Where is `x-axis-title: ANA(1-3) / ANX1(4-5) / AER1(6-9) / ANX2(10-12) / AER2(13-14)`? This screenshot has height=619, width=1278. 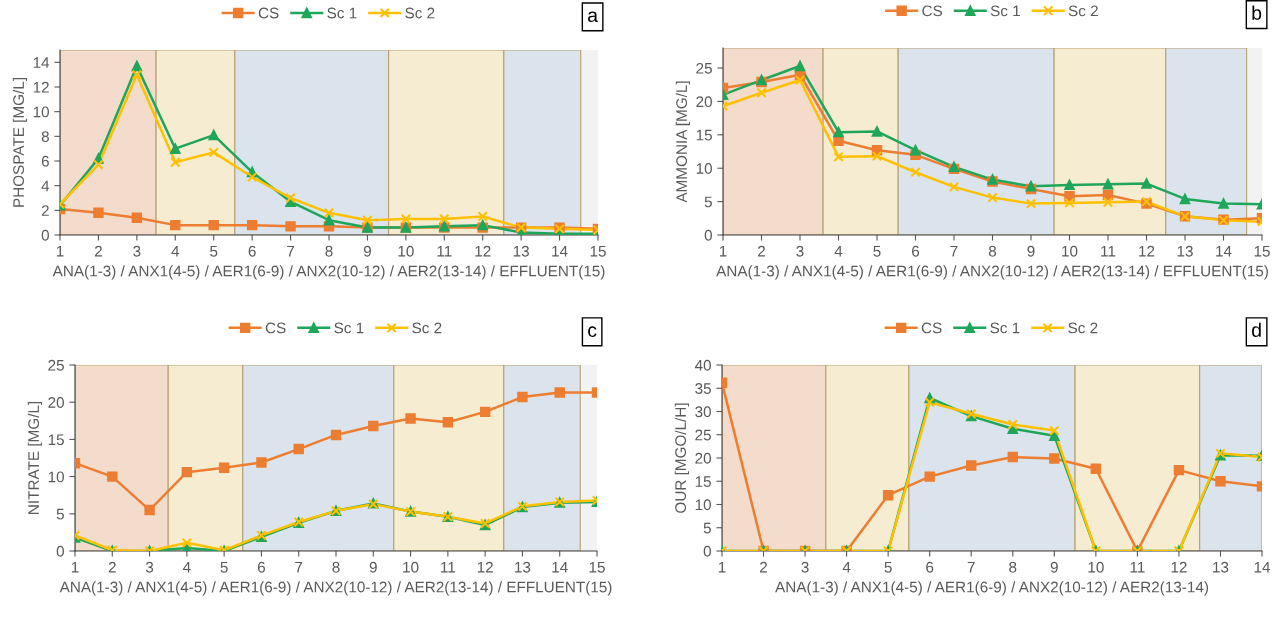 x-axis-title: ANA(1-3) / ANX1(4-5) / AER1(6-9) / ANX2(10-12) / AER2(13-14) is located at coordinates (992, 588).